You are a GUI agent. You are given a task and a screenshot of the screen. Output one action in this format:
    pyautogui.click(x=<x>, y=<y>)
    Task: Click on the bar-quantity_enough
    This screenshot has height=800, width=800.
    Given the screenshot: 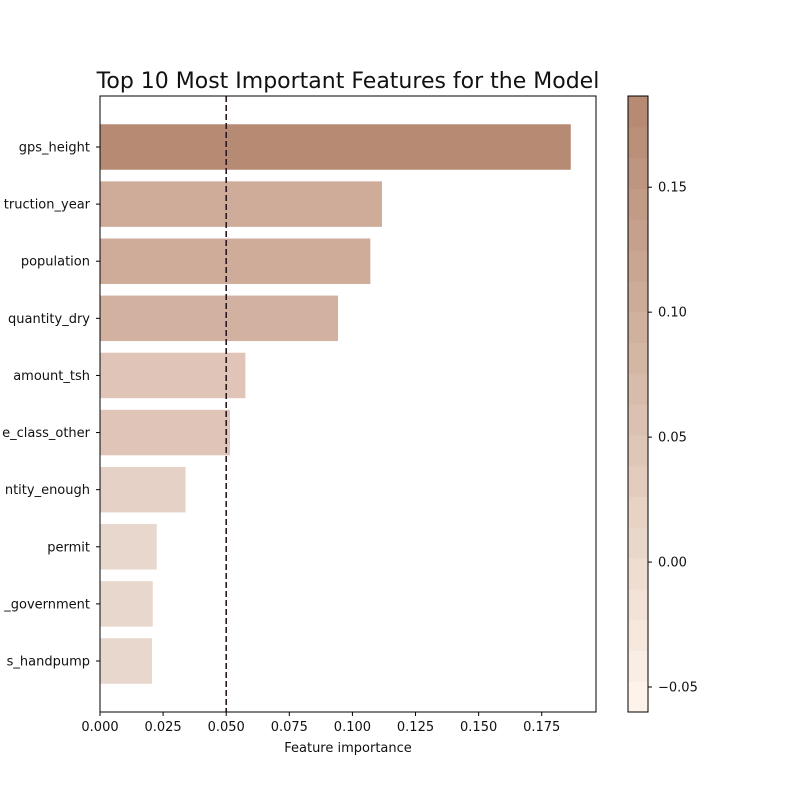 What is the action you would take?
    pyautogui.click(x=143, y=489)
    